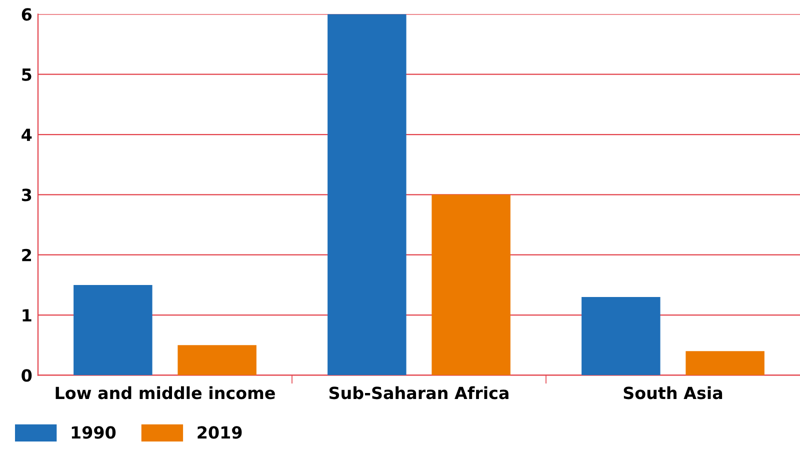  Describe the element at coordinates (27, 195) in the screenshot. I see `y-tick-label: 3` at that location.